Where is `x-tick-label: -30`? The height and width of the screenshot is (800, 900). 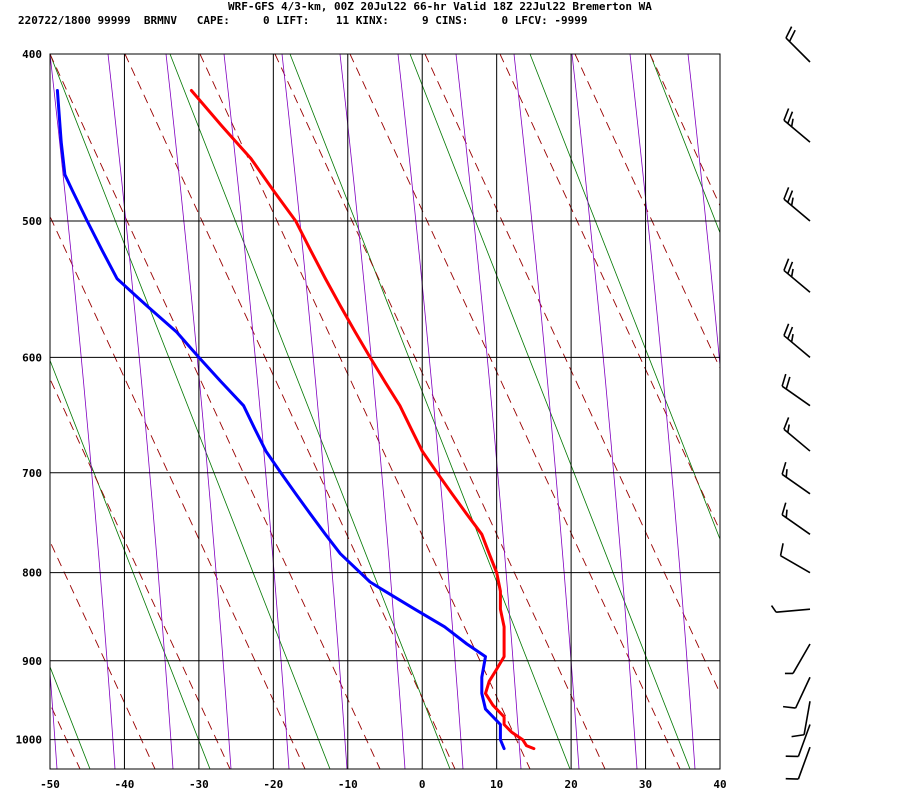 x-tick-label: -30 is located at coordinates (199, 784).